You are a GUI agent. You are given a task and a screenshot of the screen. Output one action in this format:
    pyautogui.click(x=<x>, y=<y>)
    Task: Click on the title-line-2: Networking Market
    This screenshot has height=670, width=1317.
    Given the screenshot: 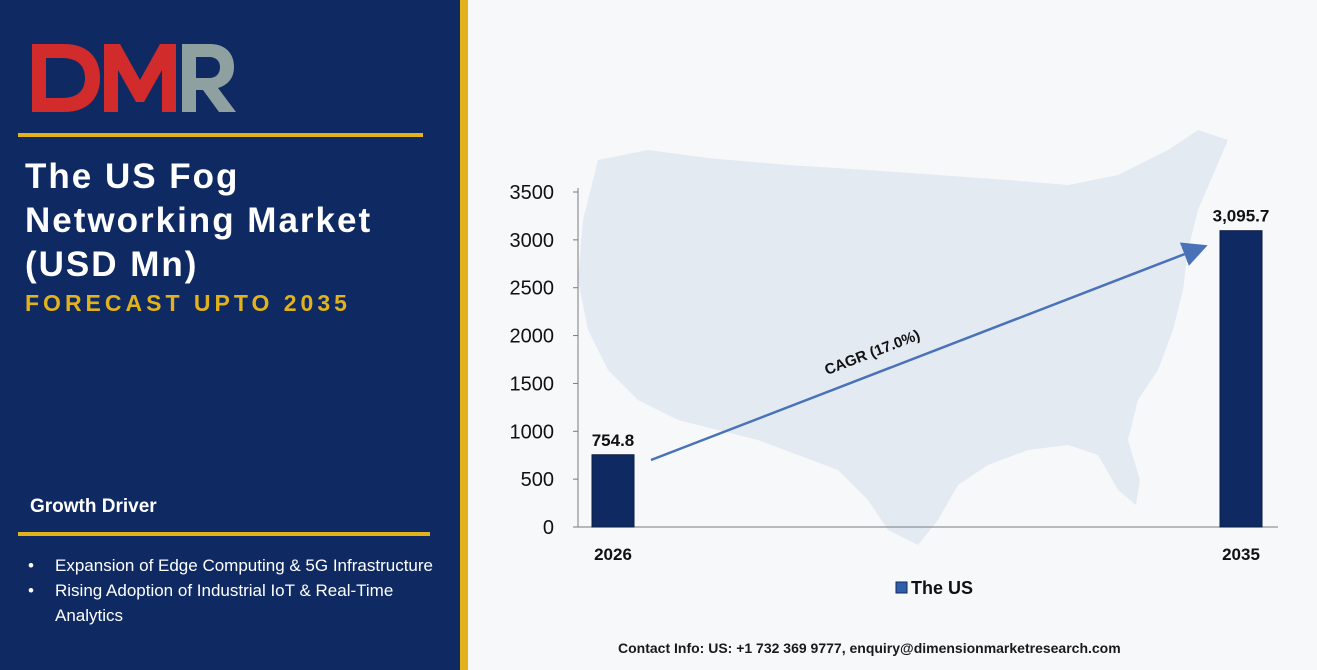 What is the action you would take?
    pyautogui.click(x=199, y=220)
    